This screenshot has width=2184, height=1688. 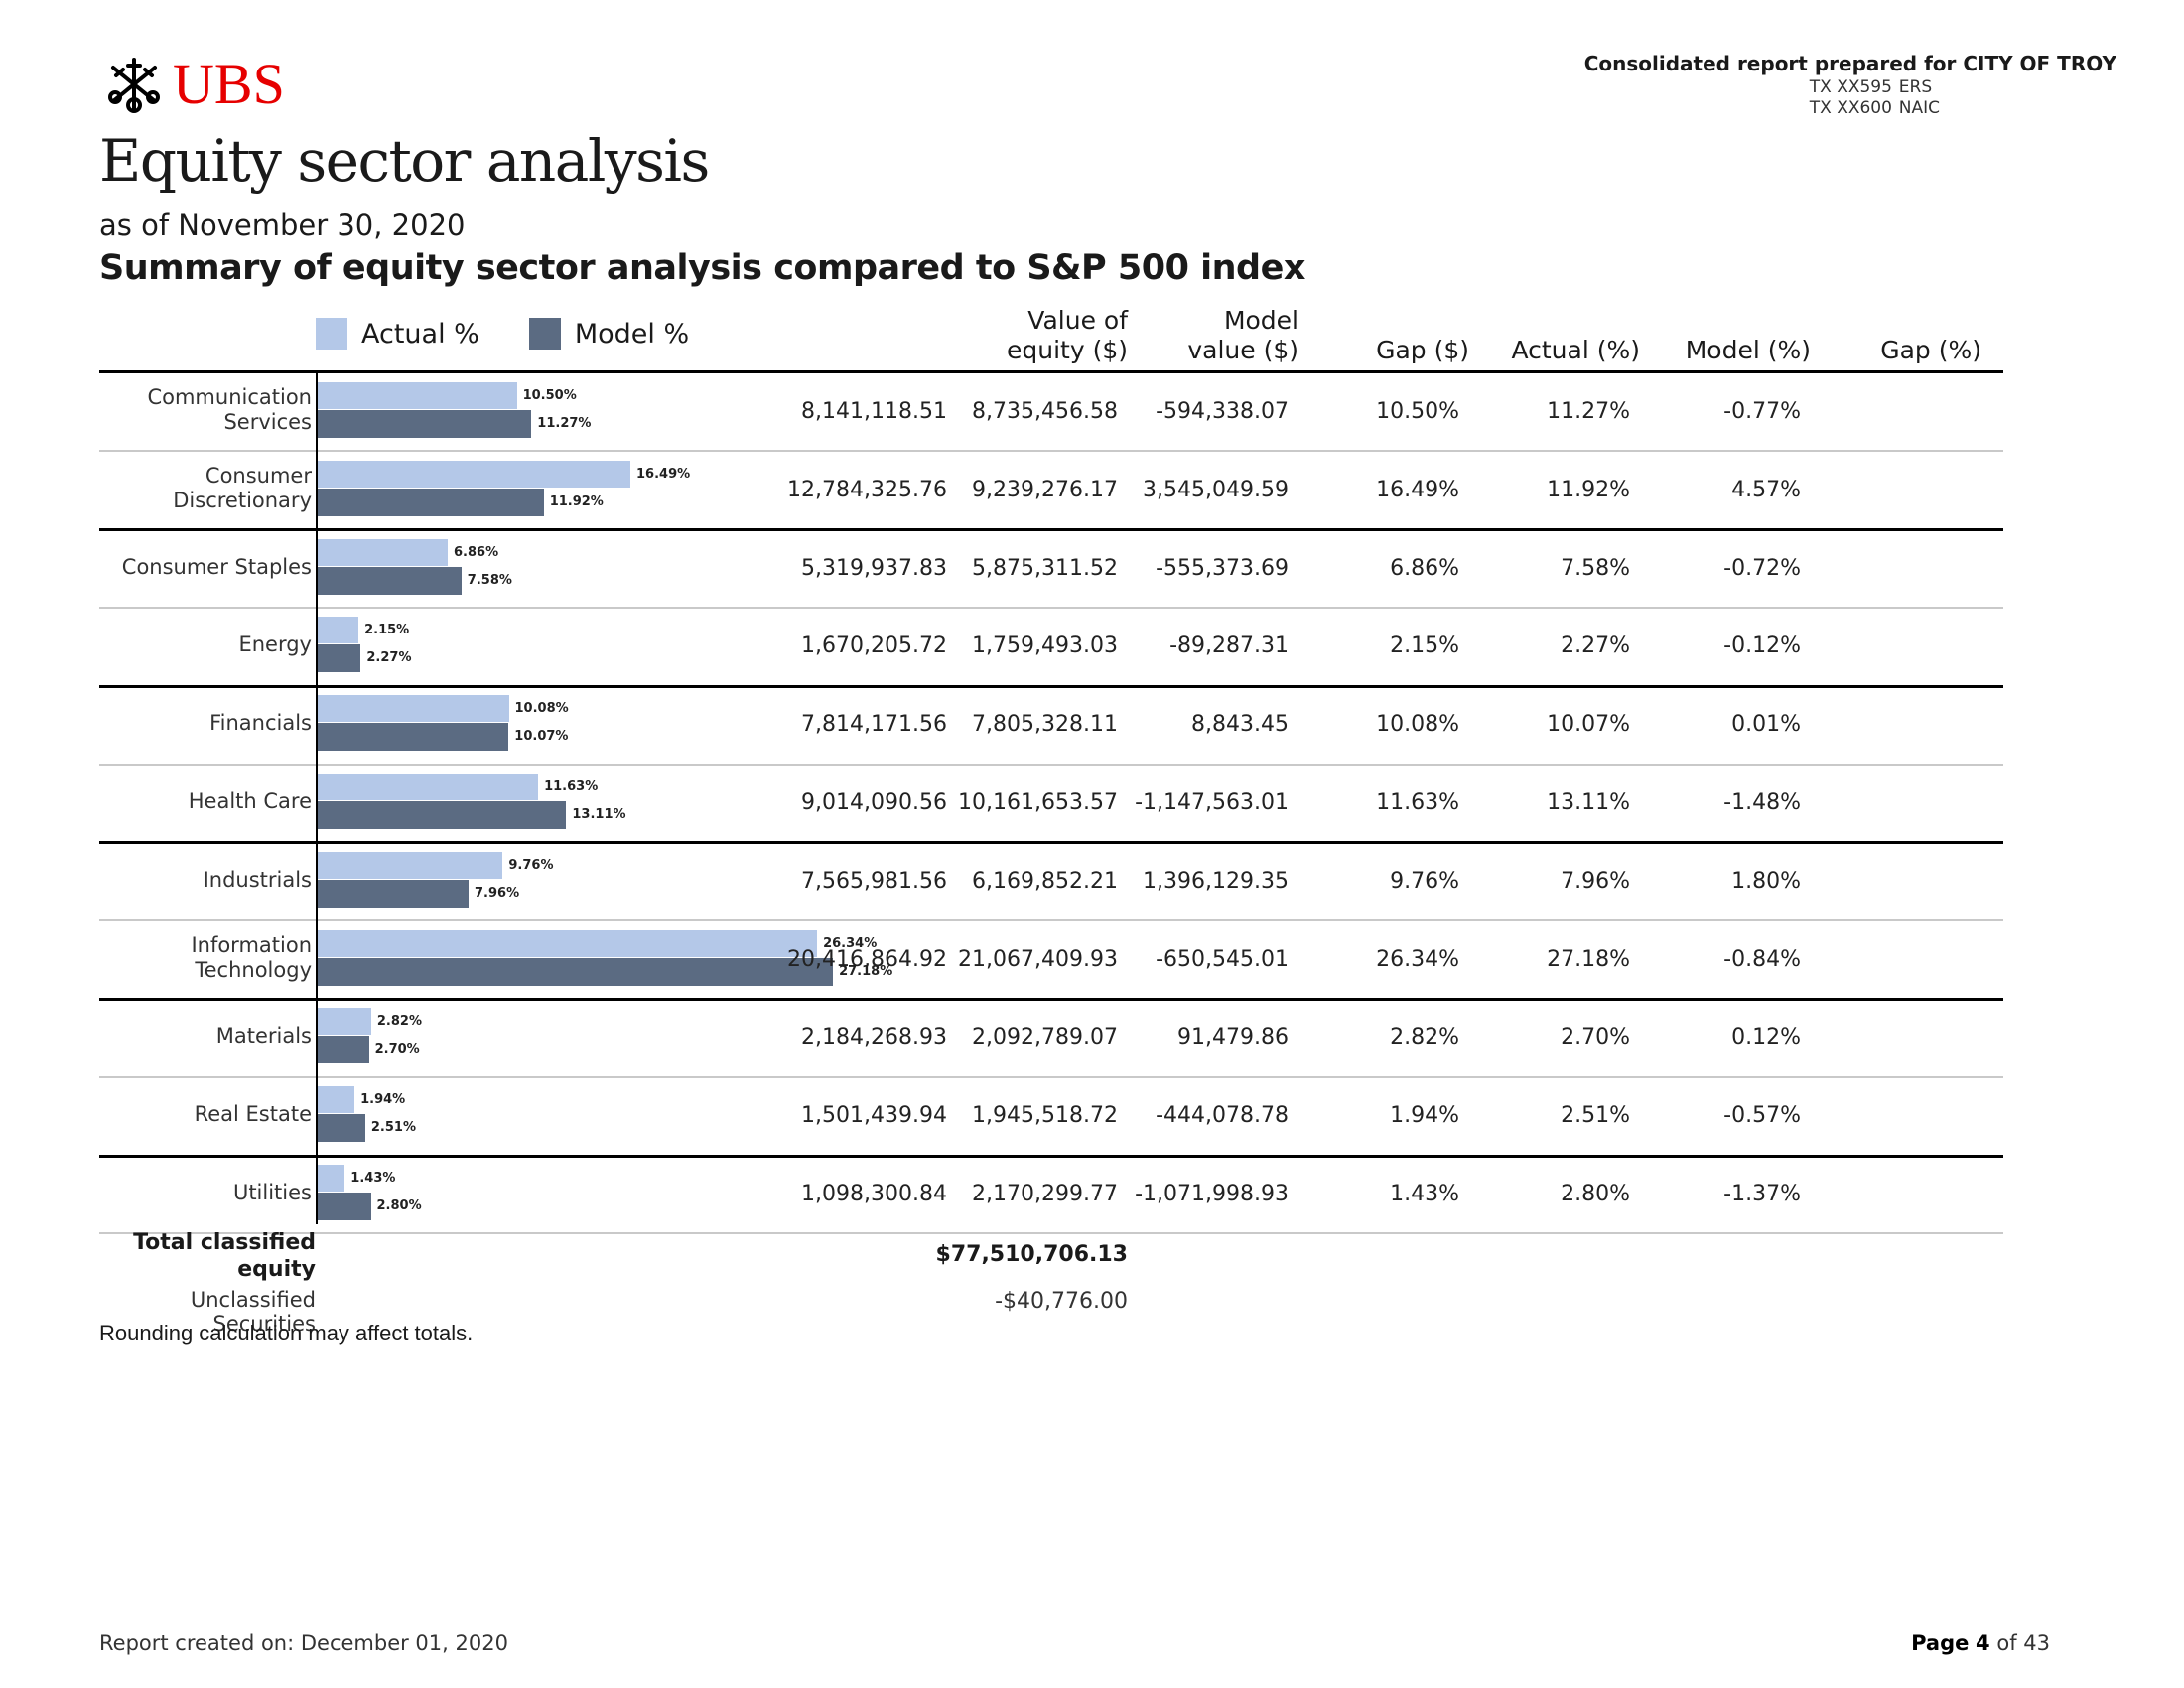 What do you see at coordinates (1229, 646) in the screenshot?
I see `gap-dollar-cell: -89,287.31` at bounding box center [1229, 646].